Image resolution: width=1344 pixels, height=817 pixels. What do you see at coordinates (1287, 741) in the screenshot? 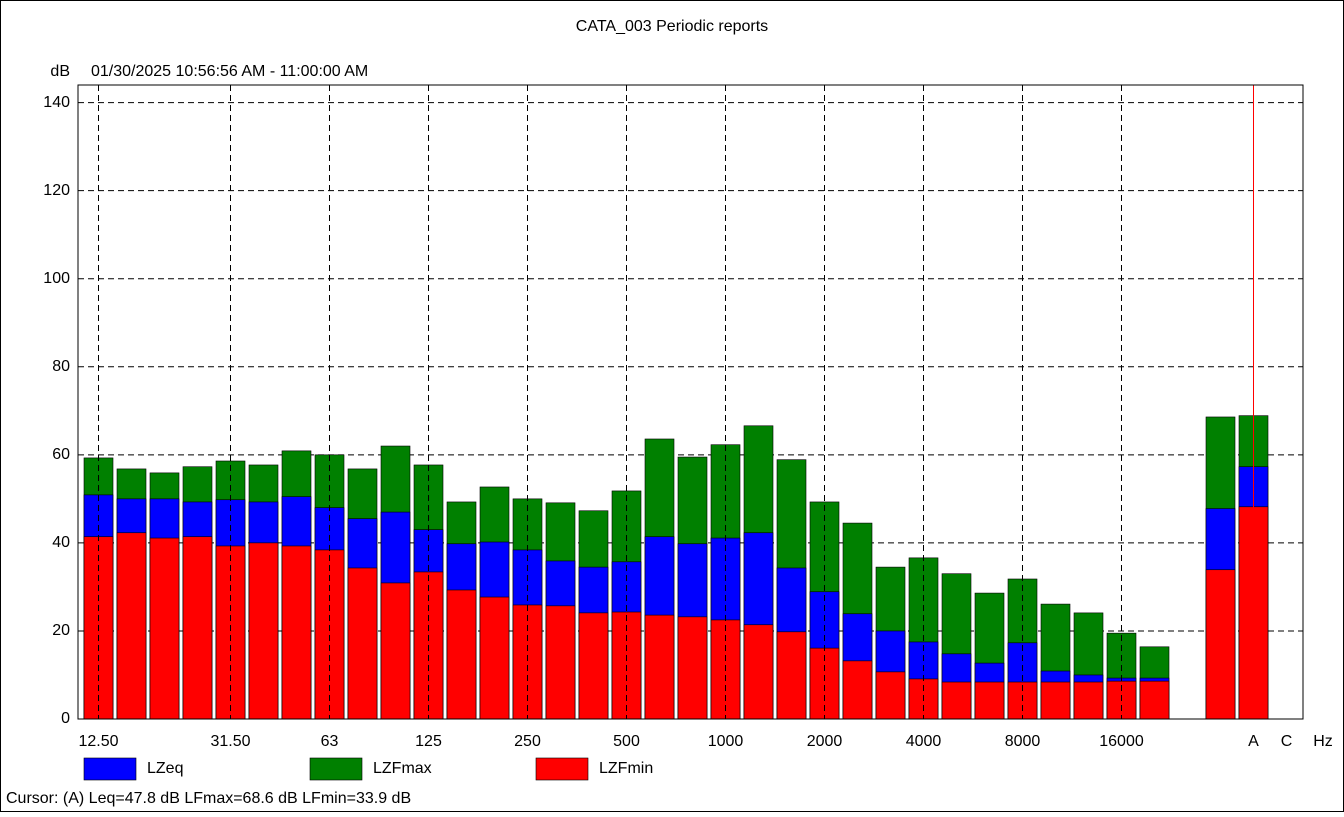
I see `x-tick-label: C` at bounding box center [1287, 741].